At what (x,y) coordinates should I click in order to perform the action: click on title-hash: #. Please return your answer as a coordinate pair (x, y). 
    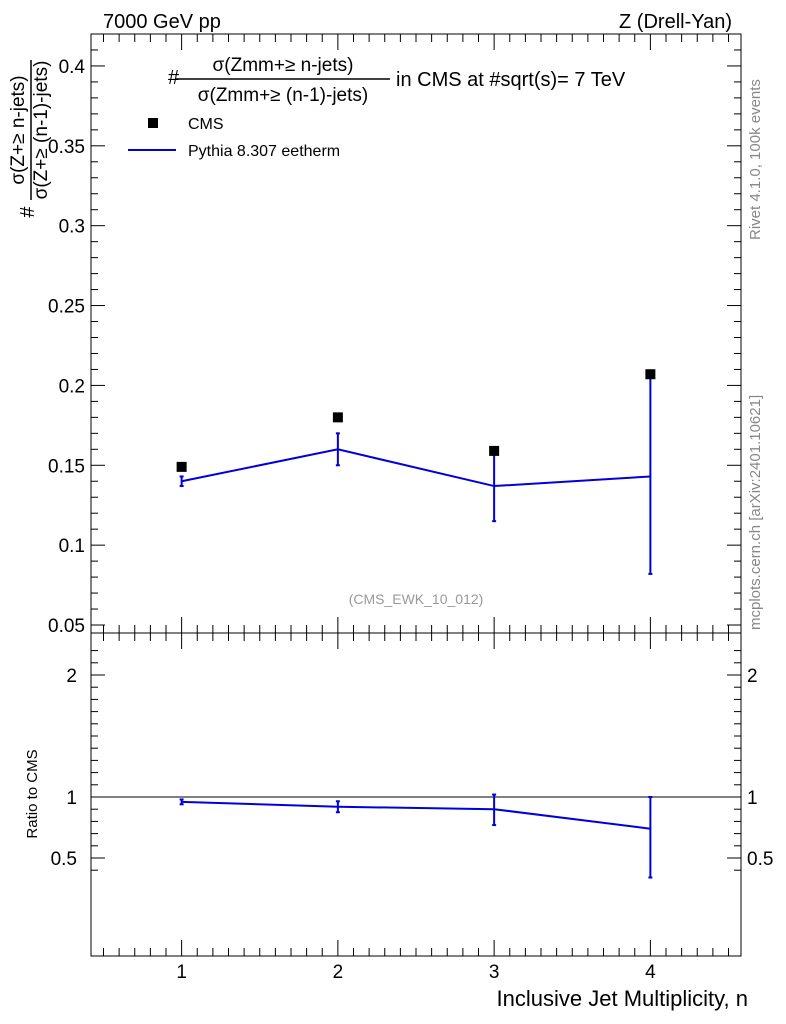
    Looking at the image, I should click on (174, 78).